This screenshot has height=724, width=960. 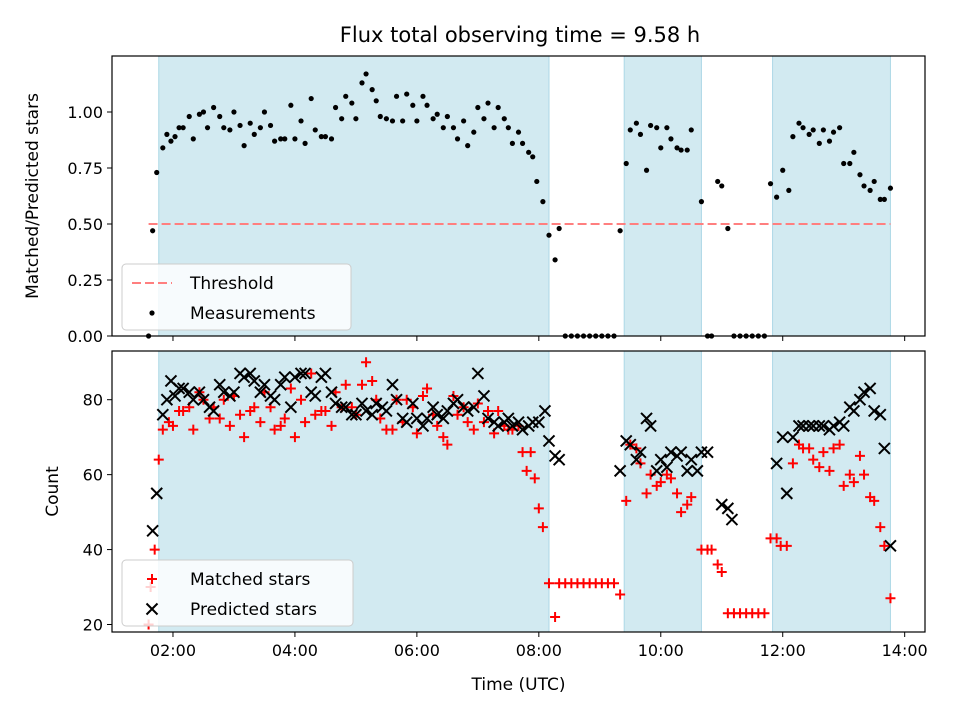 What do you see at coordinates (237, 593) in the screenshot?
I see `legend: Matched stars Predicted stars` at bounding box center [237, 593].